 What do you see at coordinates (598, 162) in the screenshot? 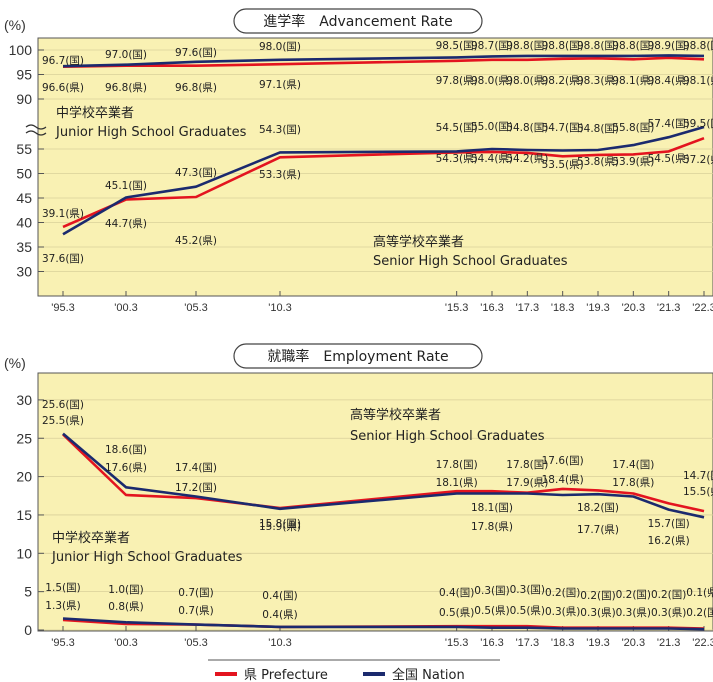
I see `data-label: 53.8(県)` at bounding box center [598, 162].